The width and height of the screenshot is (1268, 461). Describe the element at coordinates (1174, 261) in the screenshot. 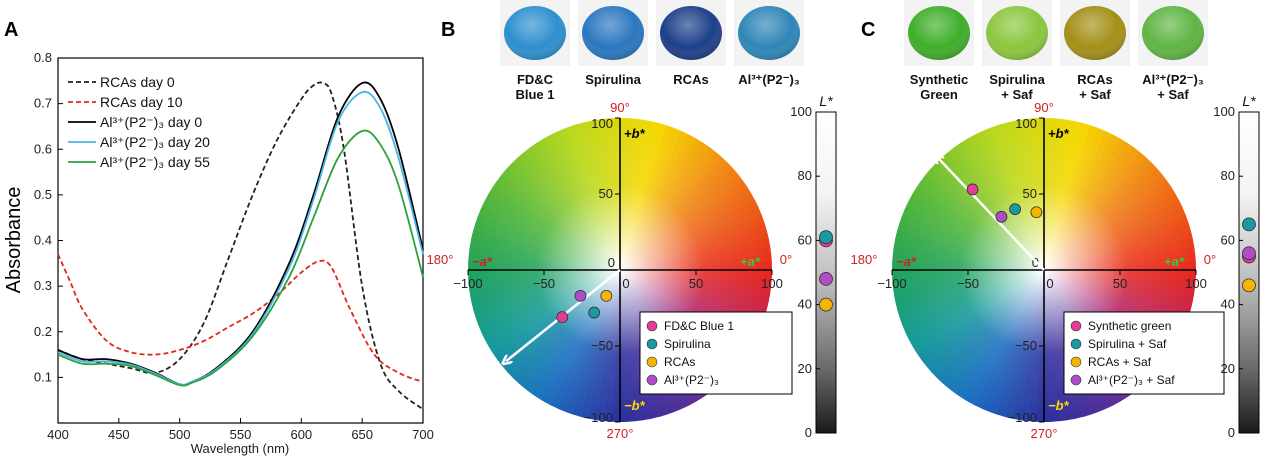

I see `pos-a-label: +a*` at that location.